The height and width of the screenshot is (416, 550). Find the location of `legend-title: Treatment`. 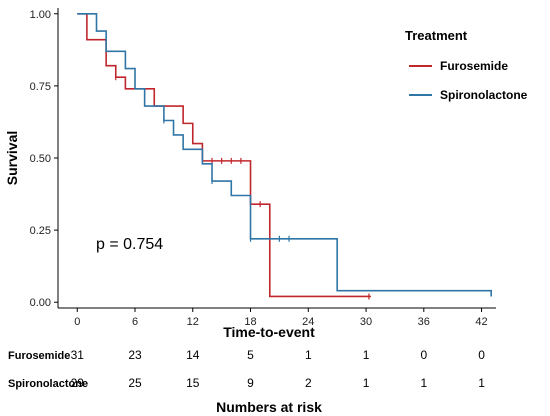

legend-title: Treatment is located at coordinates (436, 35).